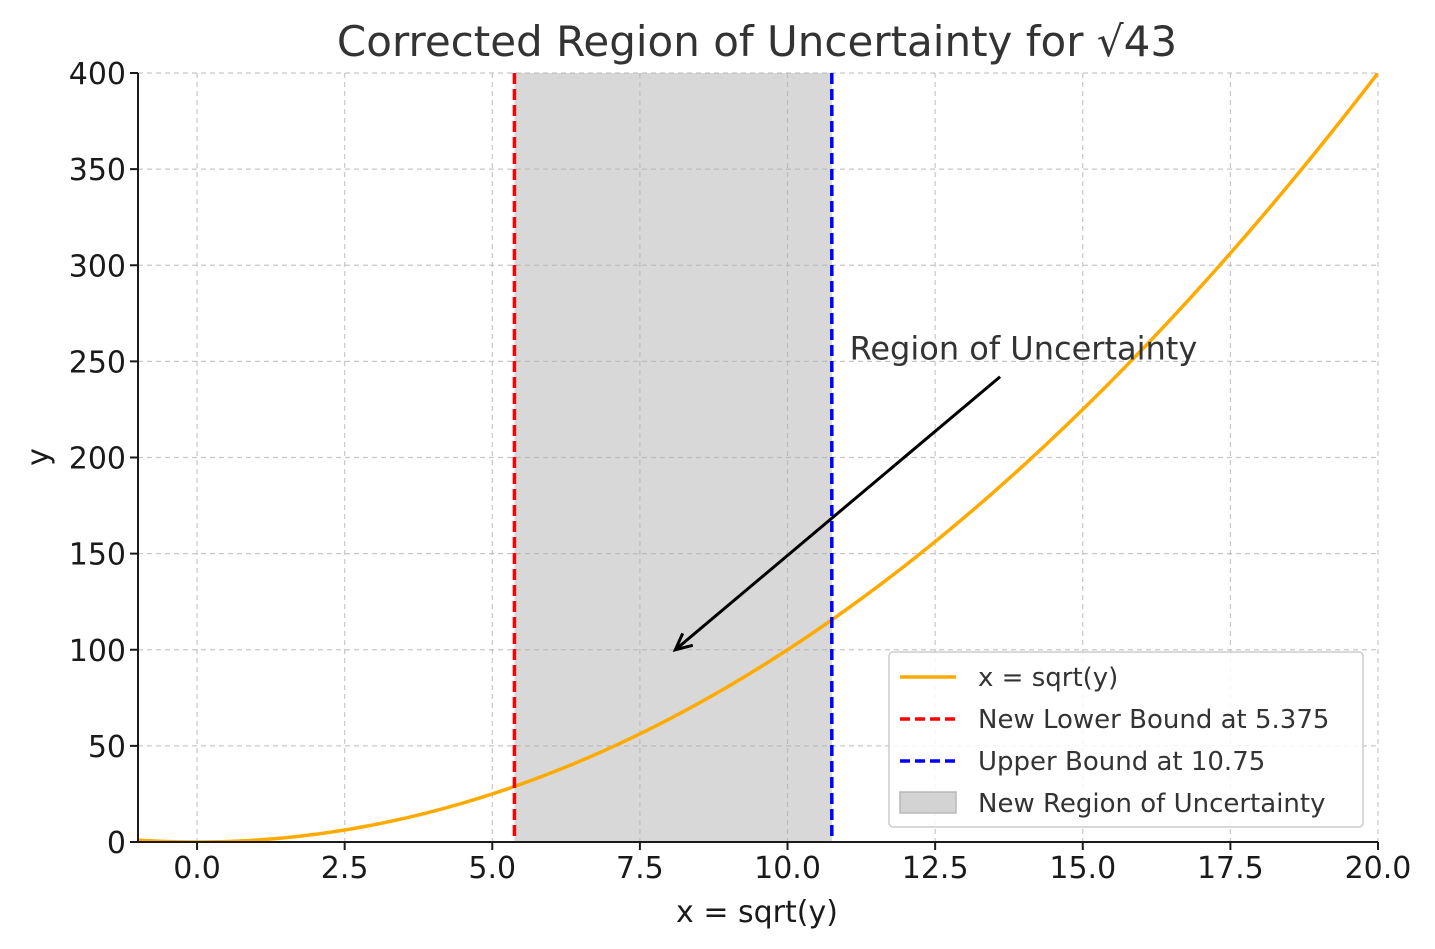 This screenshot has width=1435, height=949. Describe the element at coordinates (97, 651) in the screenshot. I see `y-tick-label: 100` at that location.